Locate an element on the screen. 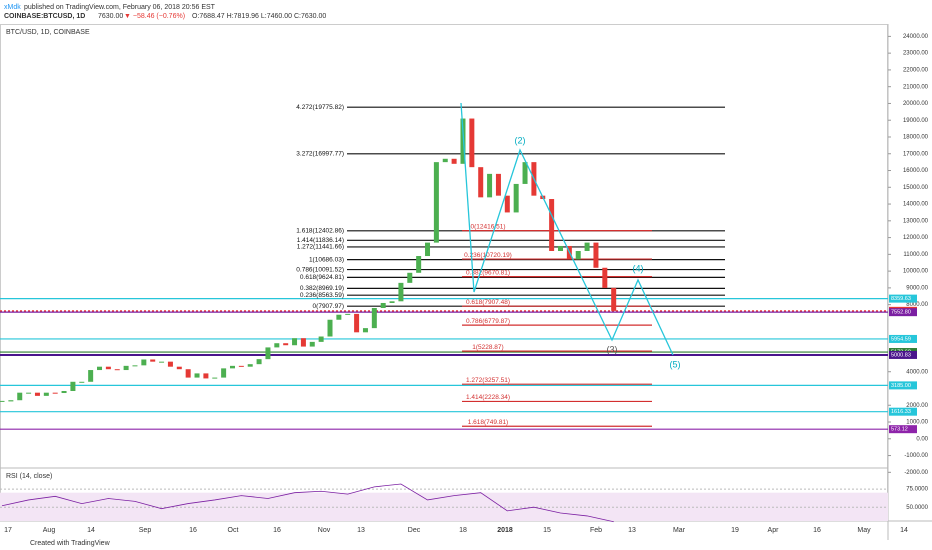  fib-label: 1.272(11441.66) is located at coordinates (320, 247).